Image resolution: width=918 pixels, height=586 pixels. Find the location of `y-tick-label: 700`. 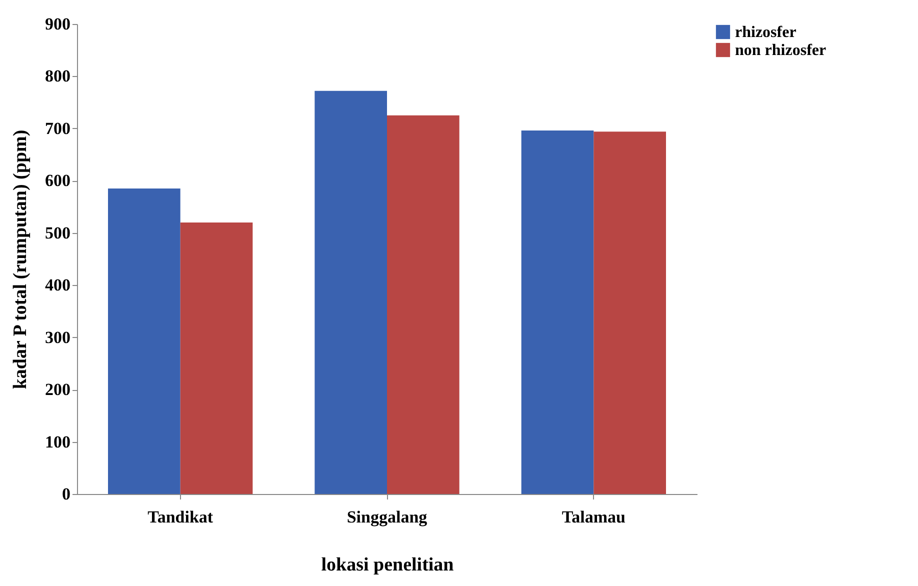

y-tick-label: 700 is located at coordinates (57, 128).